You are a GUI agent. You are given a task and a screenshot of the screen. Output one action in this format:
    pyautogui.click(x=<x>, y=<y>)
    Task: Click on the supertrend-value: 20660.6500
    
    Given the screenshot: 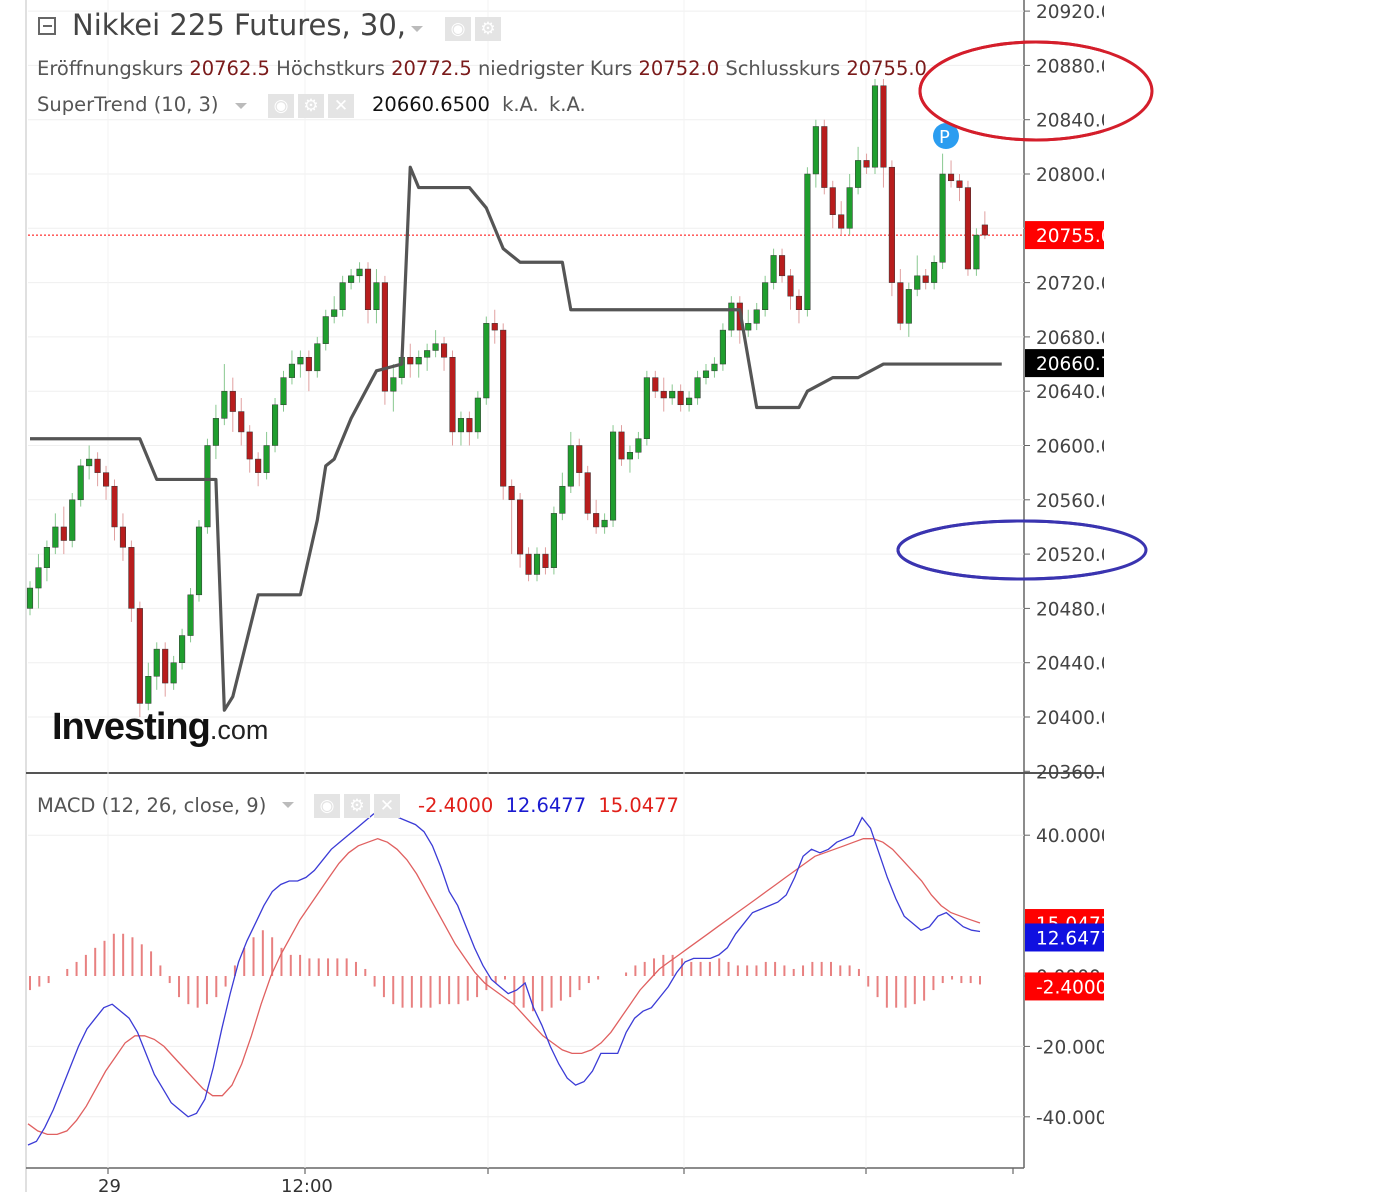 What is the action you would take?
    pyautogui.click(x=431, y=104)
    